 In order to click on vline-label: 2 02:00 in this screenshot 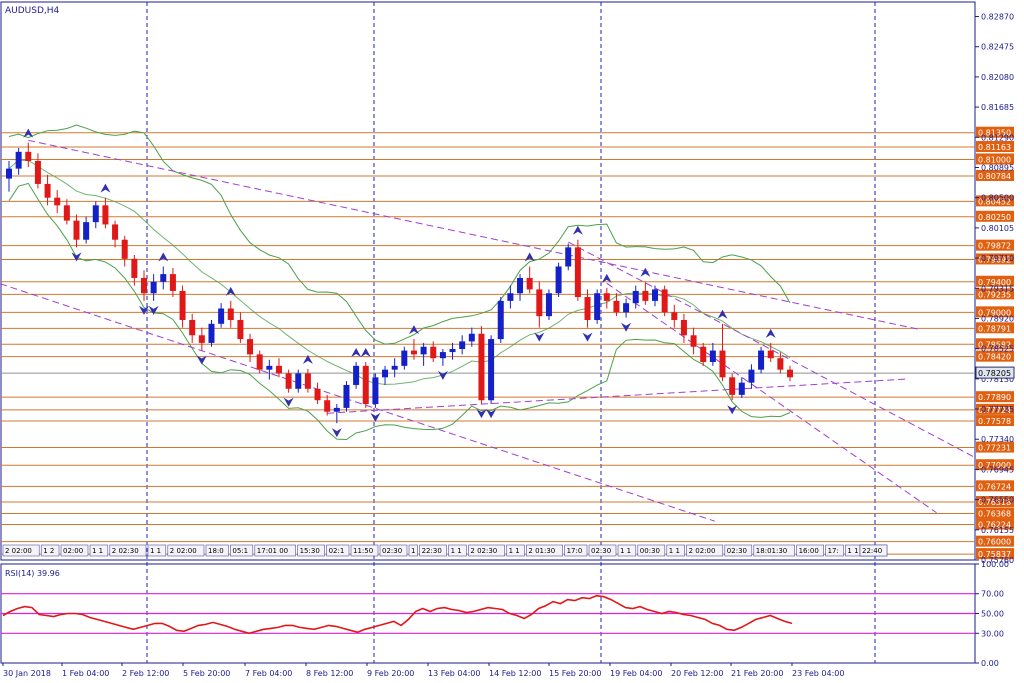, I will do `click(702, 551)`.